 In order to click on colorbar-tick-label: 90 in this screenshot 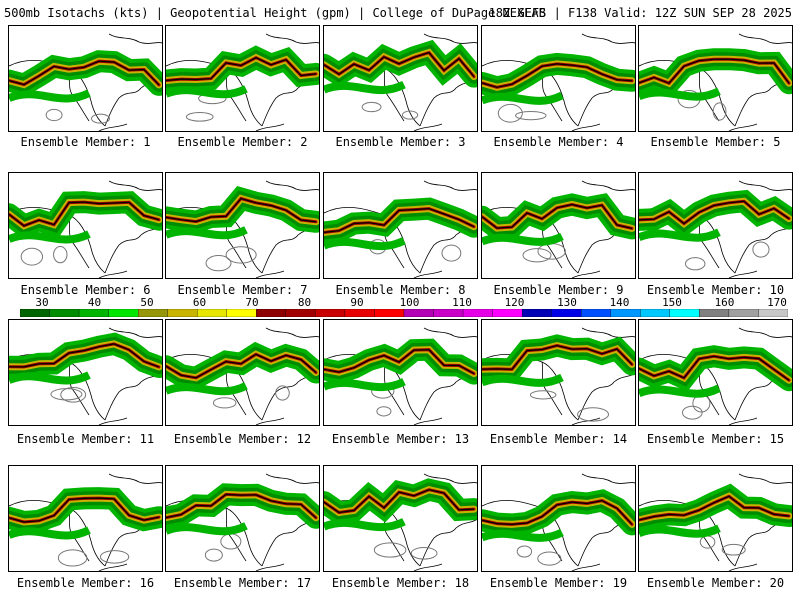, I will do `click(357, 302)`.